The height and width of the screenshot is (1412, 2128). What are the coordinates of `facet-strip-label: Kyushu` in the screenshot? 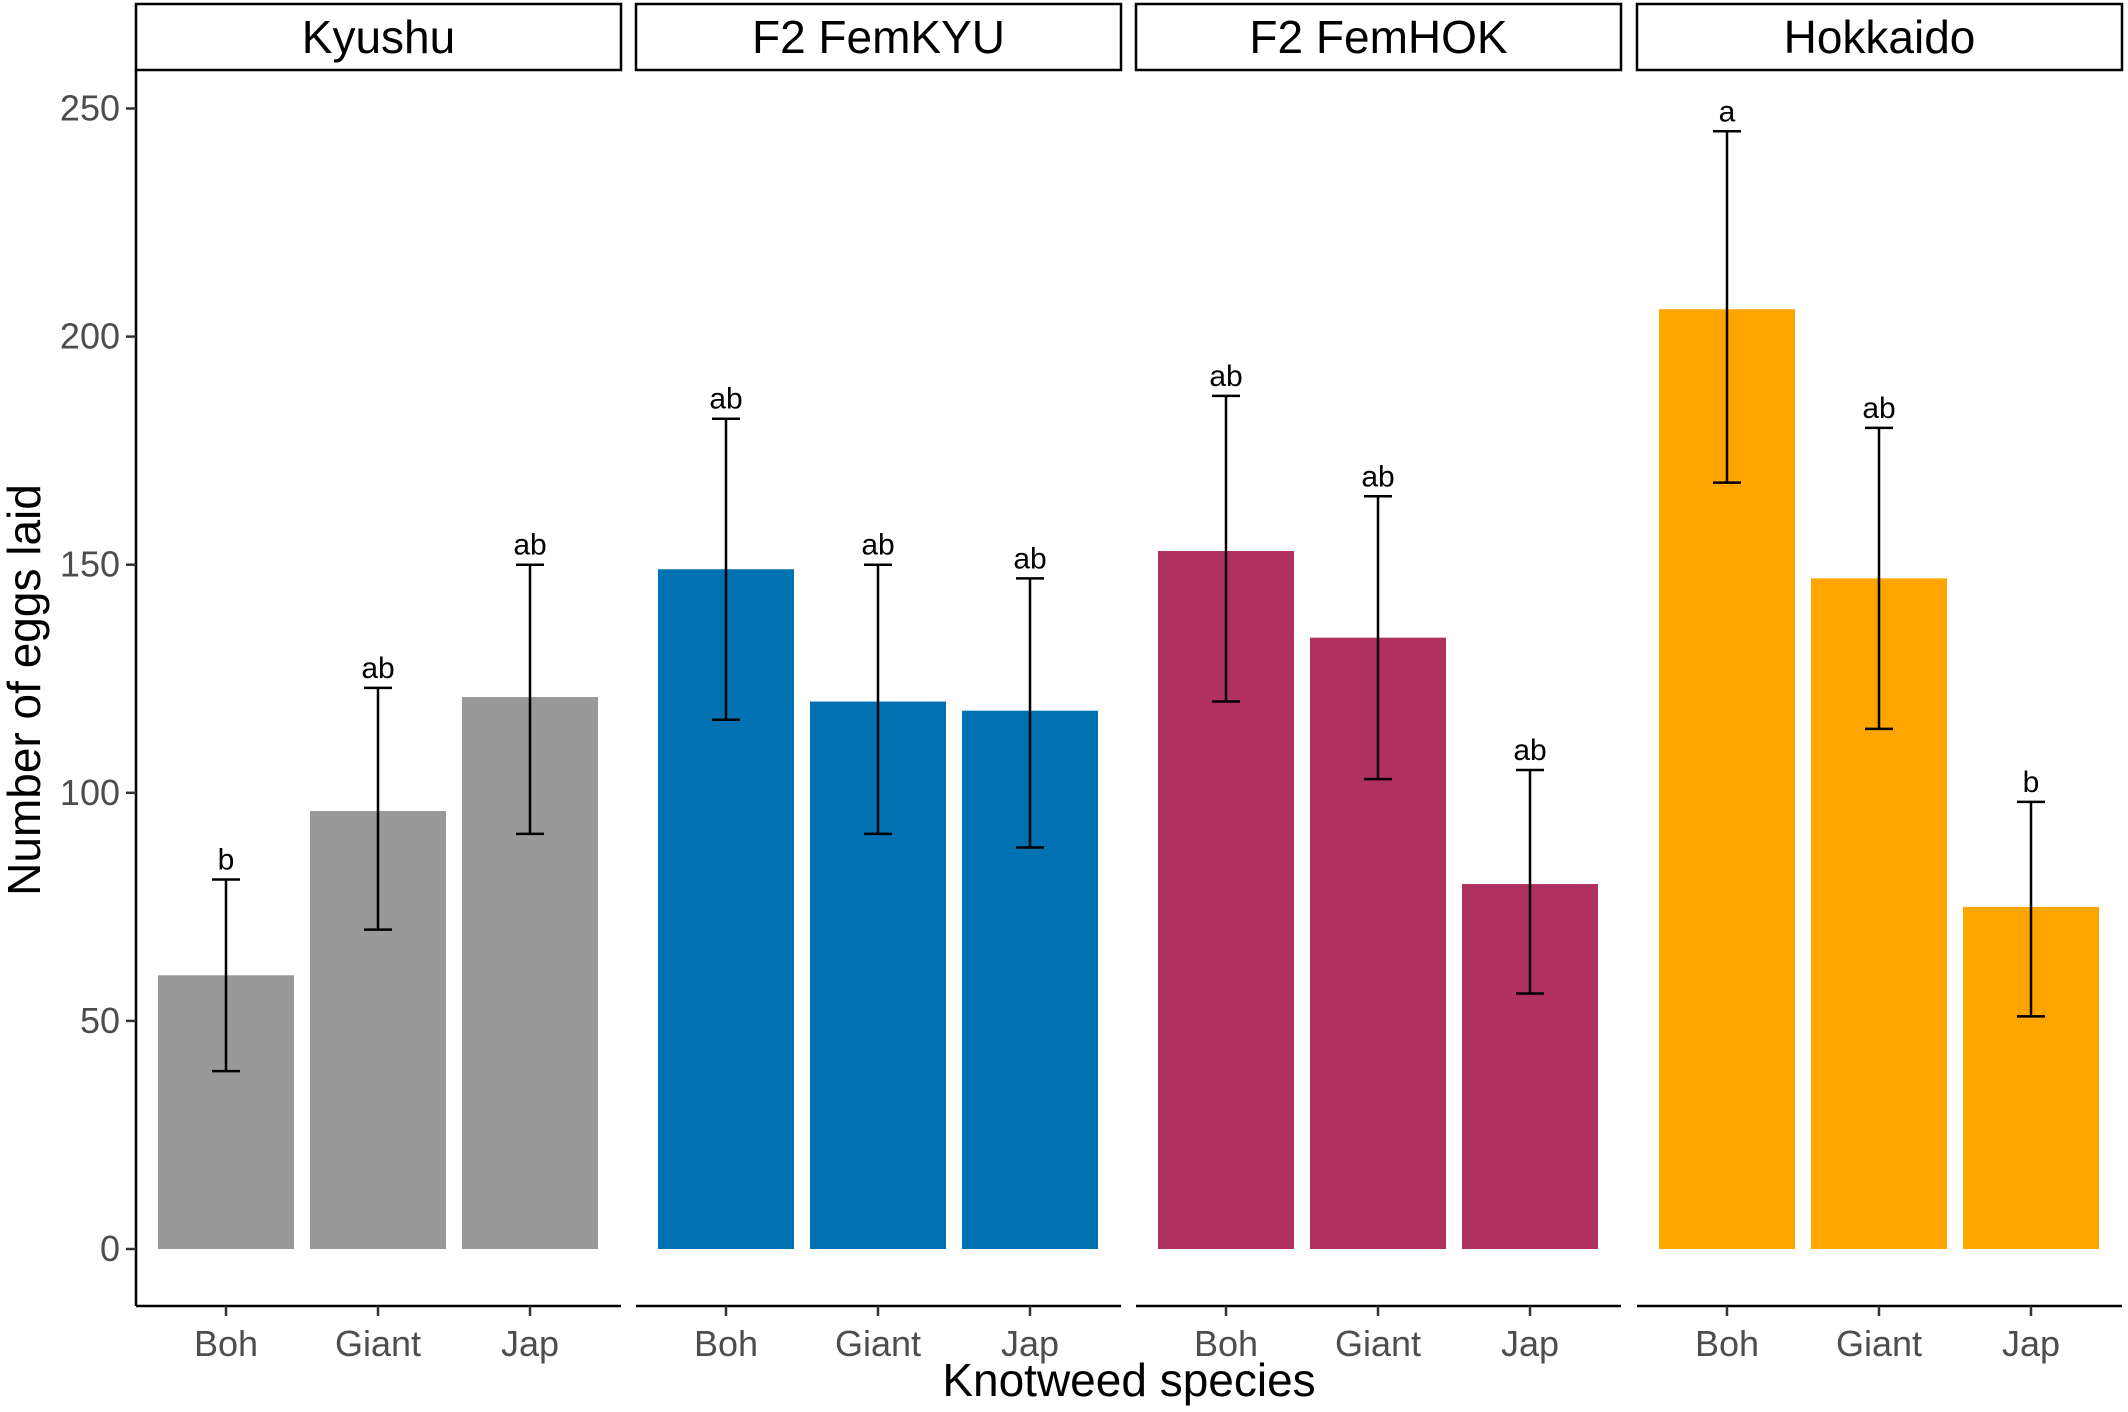 It's located at (378, 37).